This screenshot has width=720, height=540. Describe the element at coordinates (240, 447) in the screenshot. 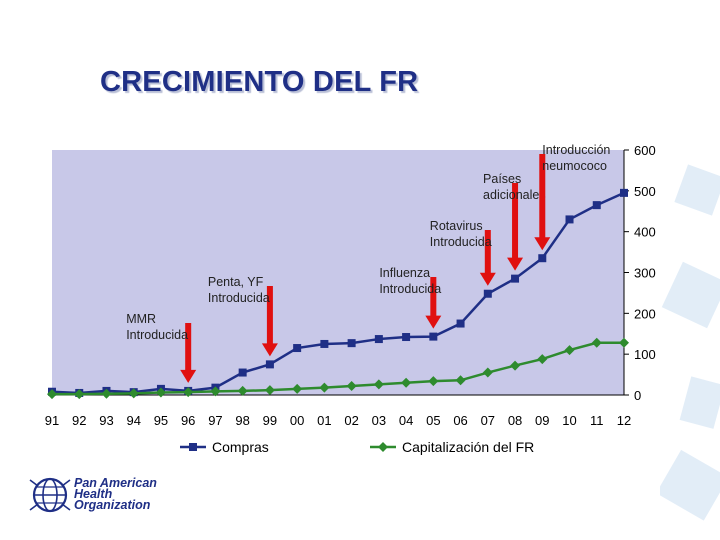

I see `legend-label: Compras` at that location.